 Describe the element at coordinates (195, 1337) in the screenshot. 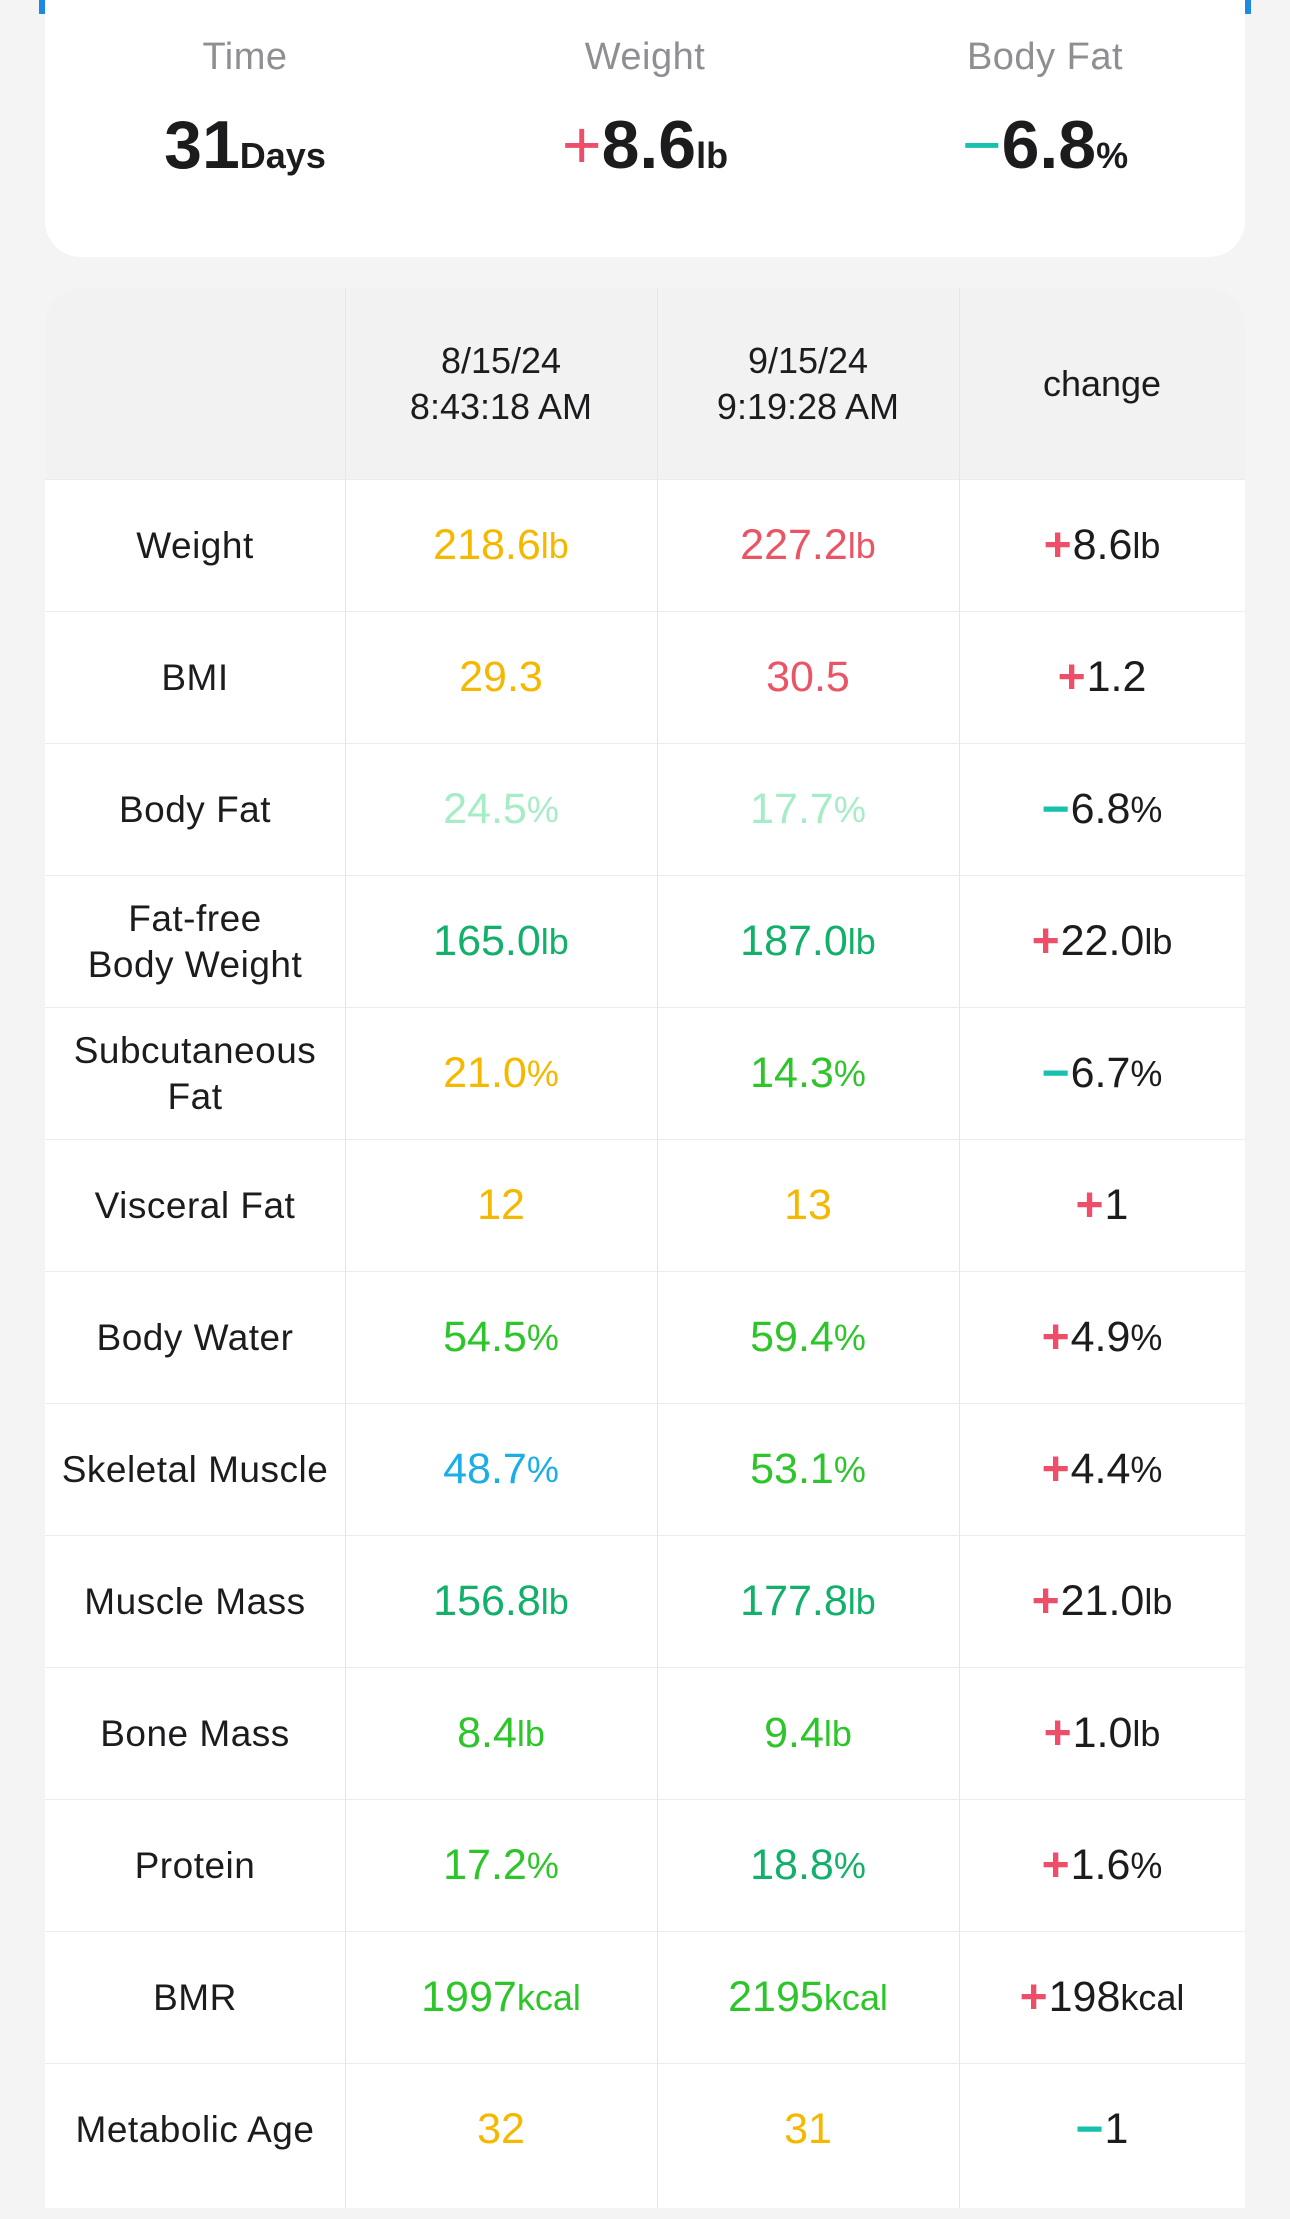

I see `metric-name: Body Water` at that location.